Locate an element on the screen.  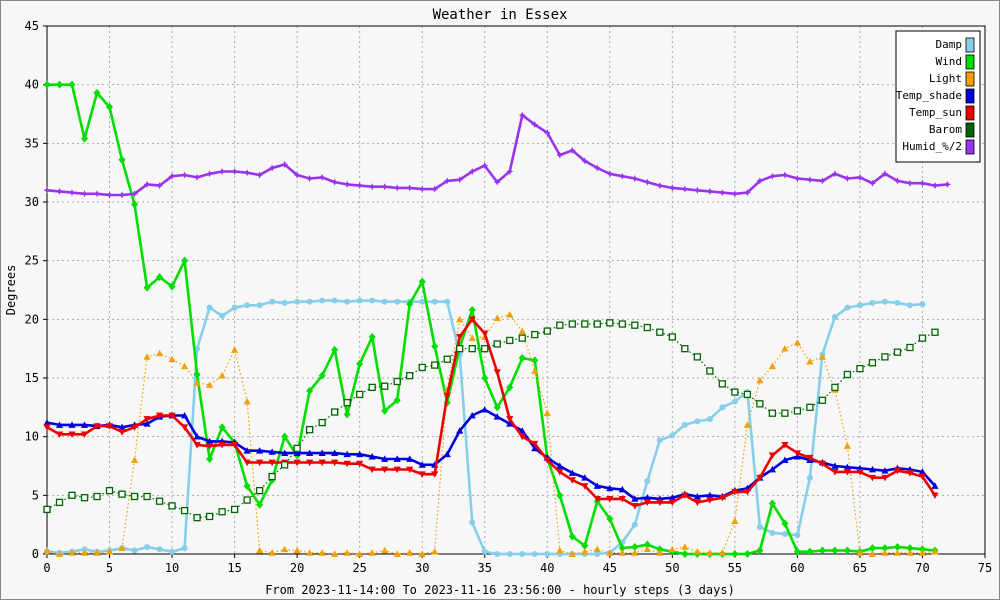
x-tick-label: 20 is located at coordinates (297, 568).